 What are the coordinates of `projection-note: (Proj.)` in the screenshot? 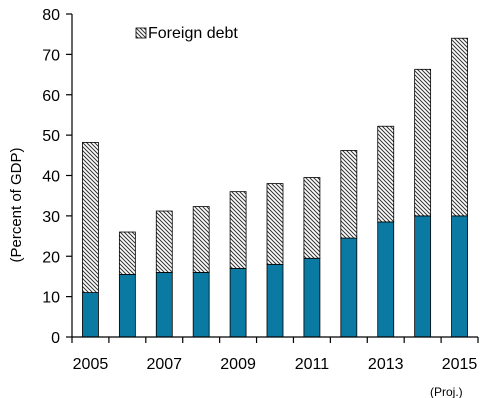 It's located at (446, 391).